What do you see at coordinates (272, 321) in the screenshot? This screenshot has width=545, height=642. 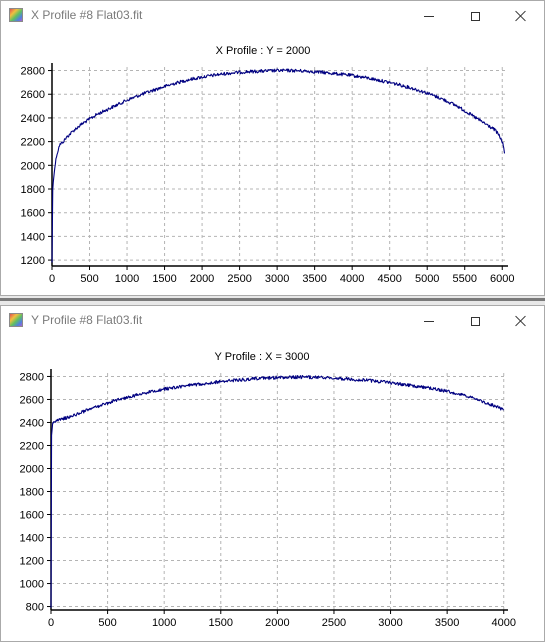 I see `title-bar: Y Profile #8 Flat03.fit` at bounding box center [272, 321].